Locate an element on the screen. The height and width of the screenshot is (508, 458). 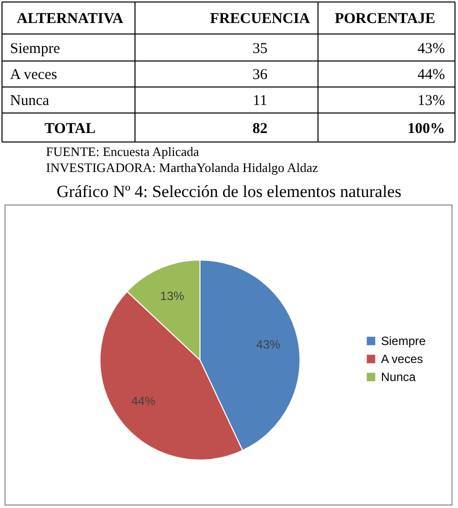
text: 43% is located at coordinates (431, 49).